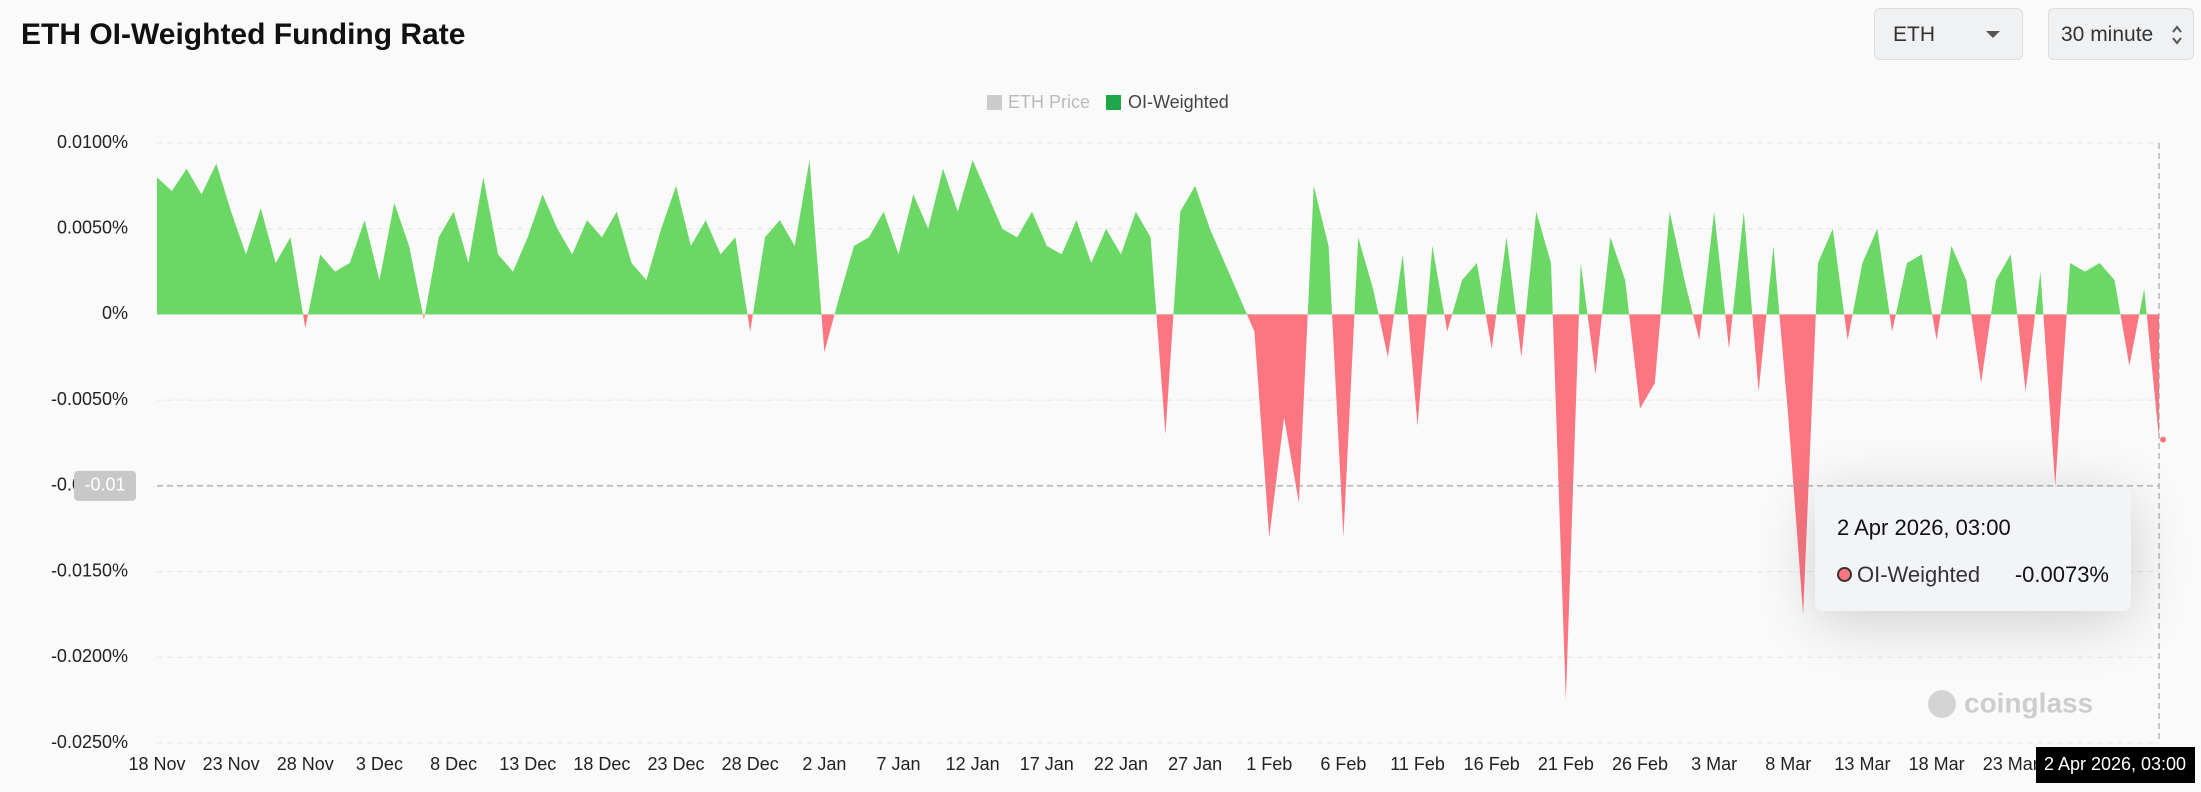  Describe the element at coordinates (1178, 102) in the screenshot. I see `legend-label: OI-Weighted` at that location.